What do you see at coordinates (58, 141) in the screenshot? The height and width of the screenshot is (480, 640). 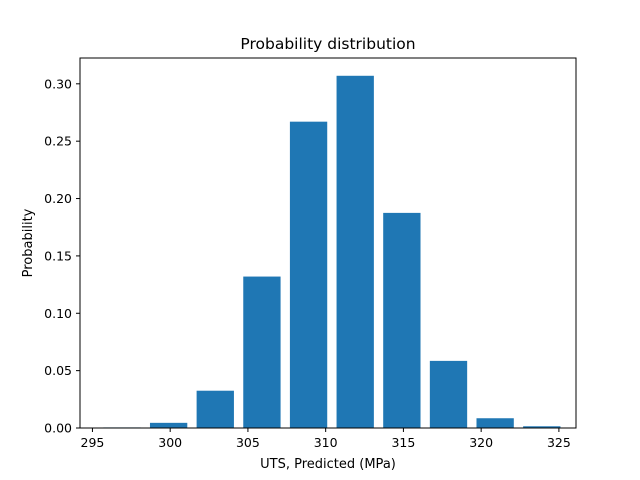 I see `y-tick-label: 0.25` at bounding box center [58, 141].